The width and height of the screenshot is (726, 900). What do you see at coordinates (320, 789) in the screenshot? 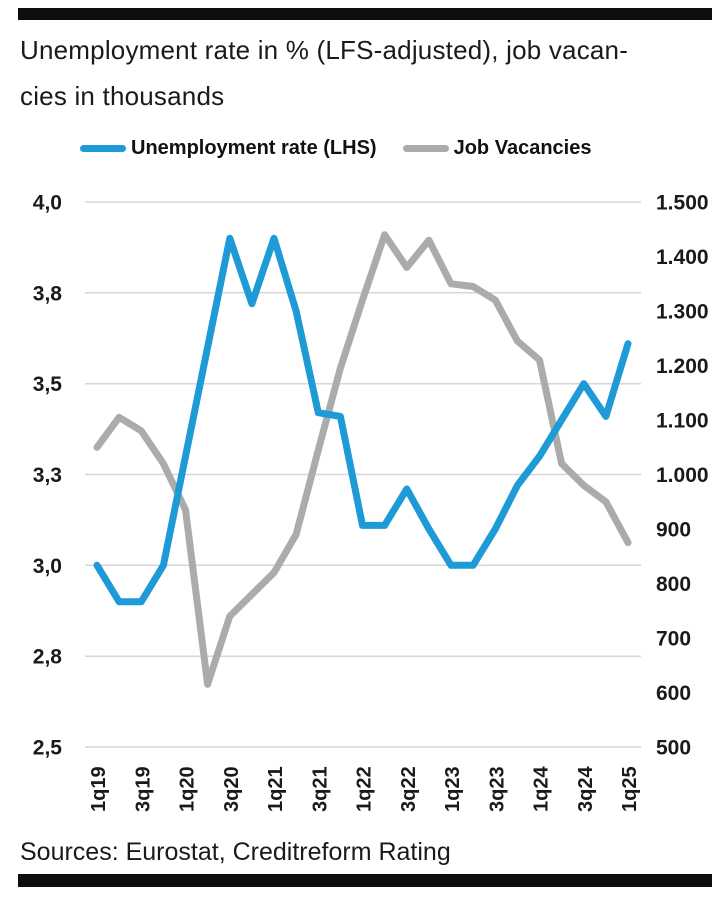
I see `x-axis-tick-label: 3q21` at bounding box center [320, 789].